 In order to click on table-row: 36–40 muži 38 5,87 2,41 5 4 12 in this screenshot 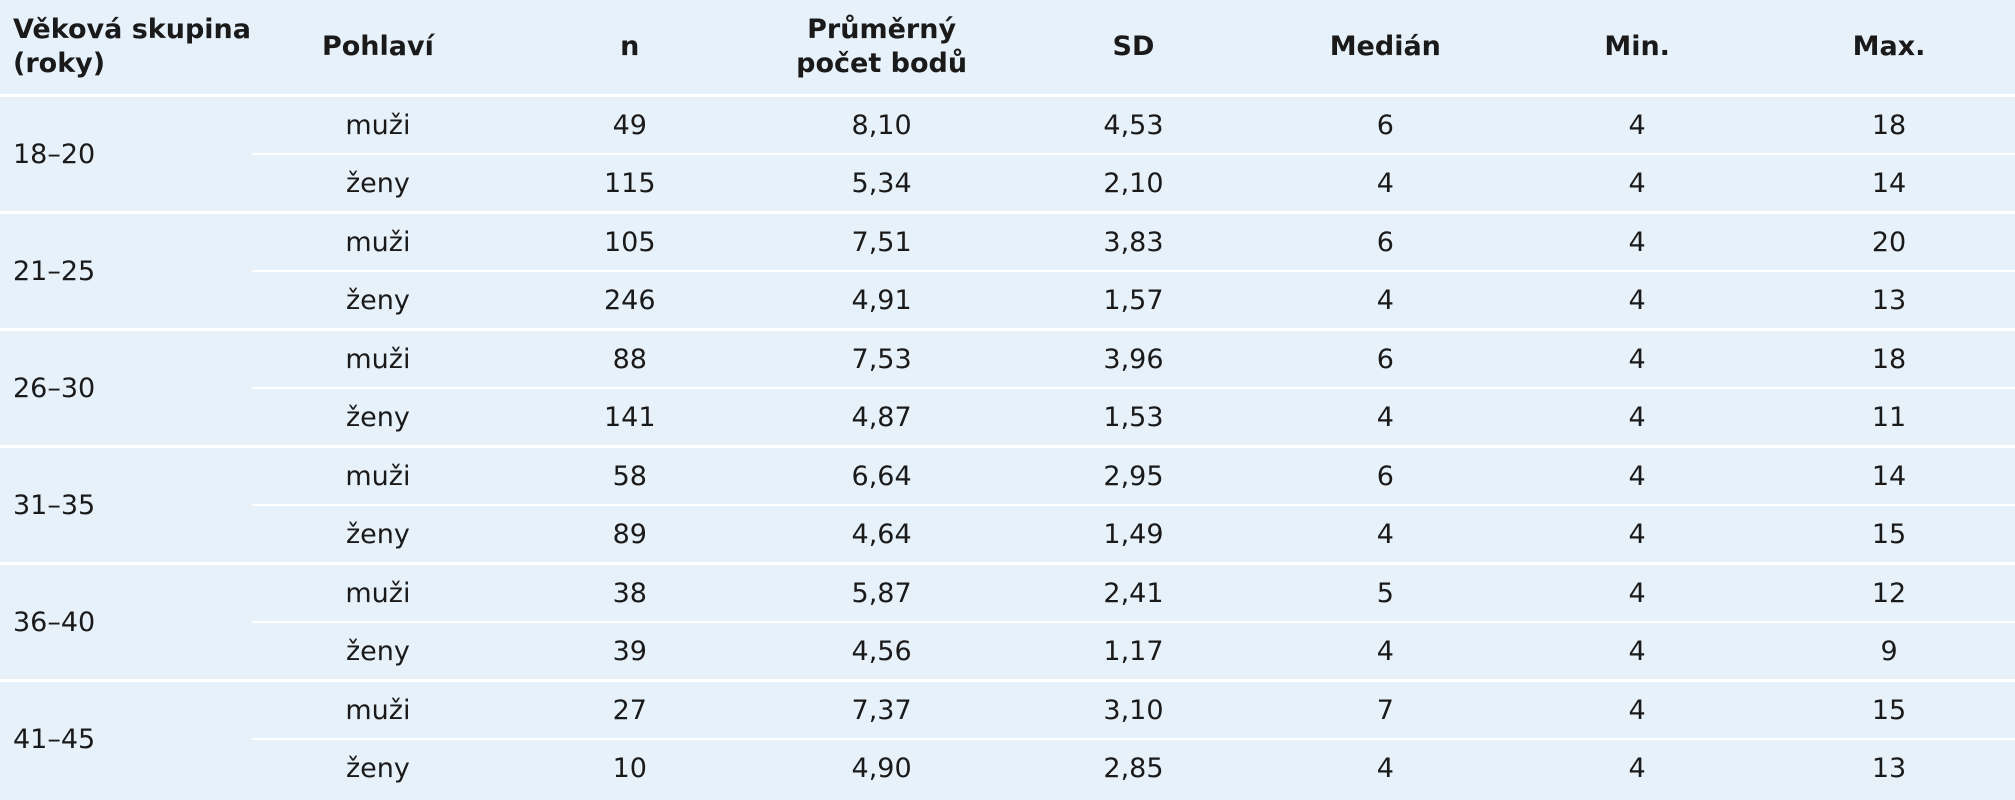, I will do `click(1007, 621)`.